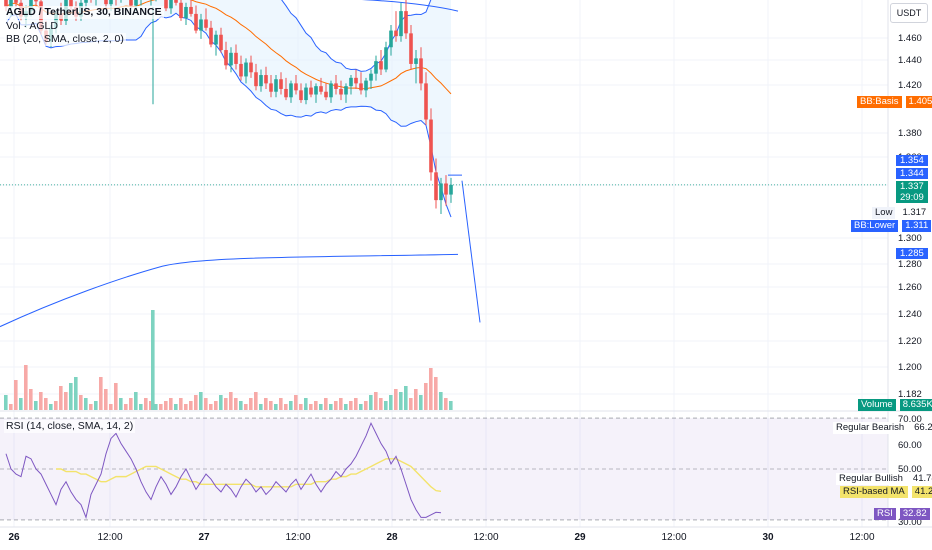  I want to click on volume-bars, so click(228, 360).